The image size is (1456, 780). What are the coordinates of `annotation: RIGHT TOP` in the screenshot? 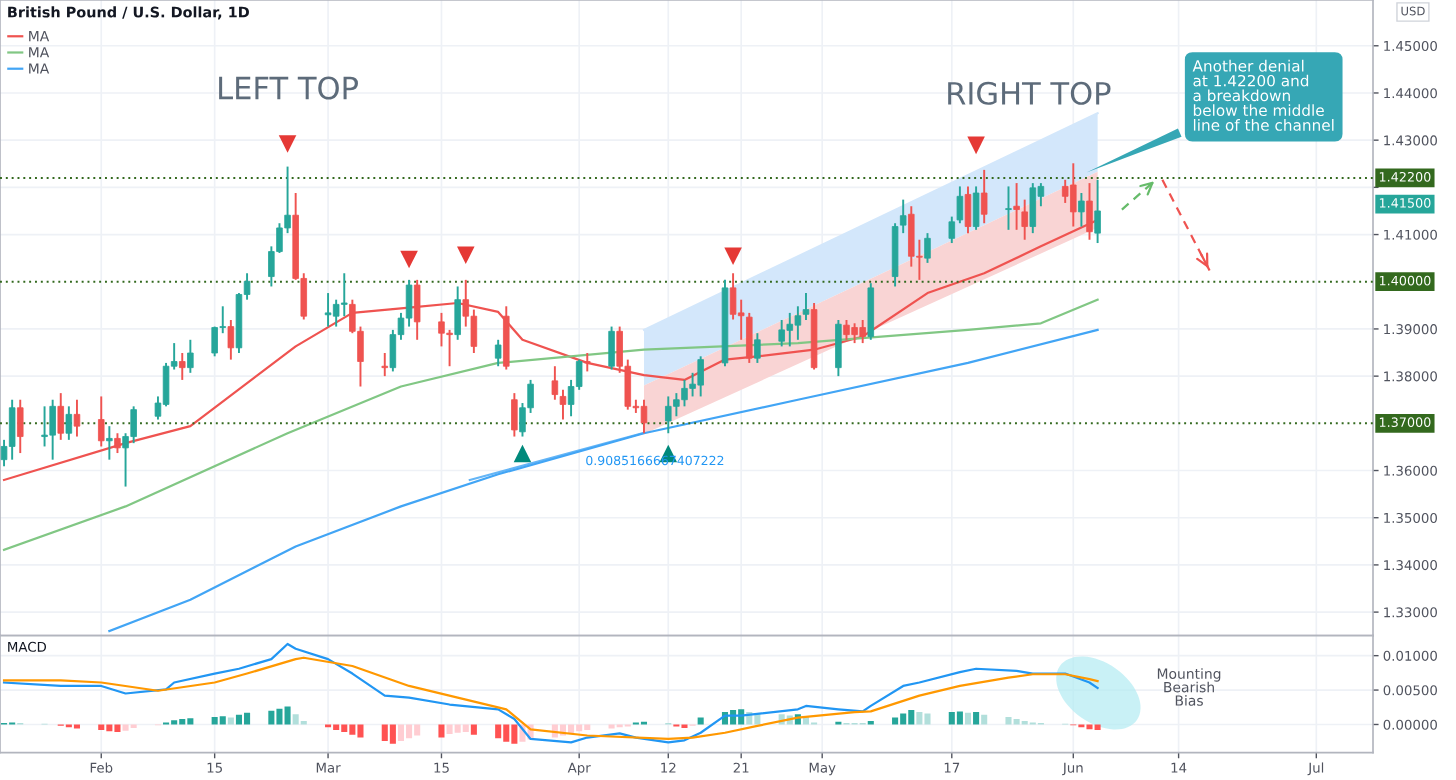 It's located at (1029, 93).